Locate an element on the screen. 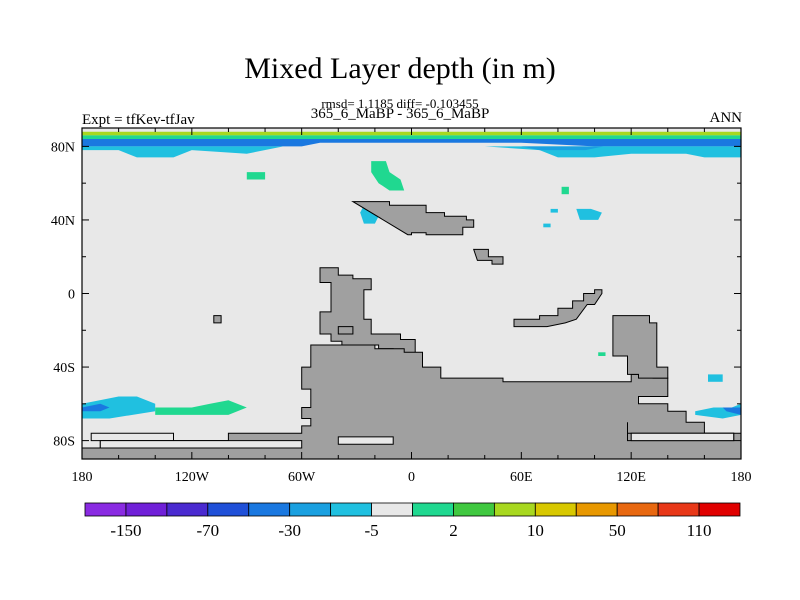 Image resolution: width=800 pixels, height=600 pixels. water-antarctic-inlet-mid is located at coordinates (365, 440).